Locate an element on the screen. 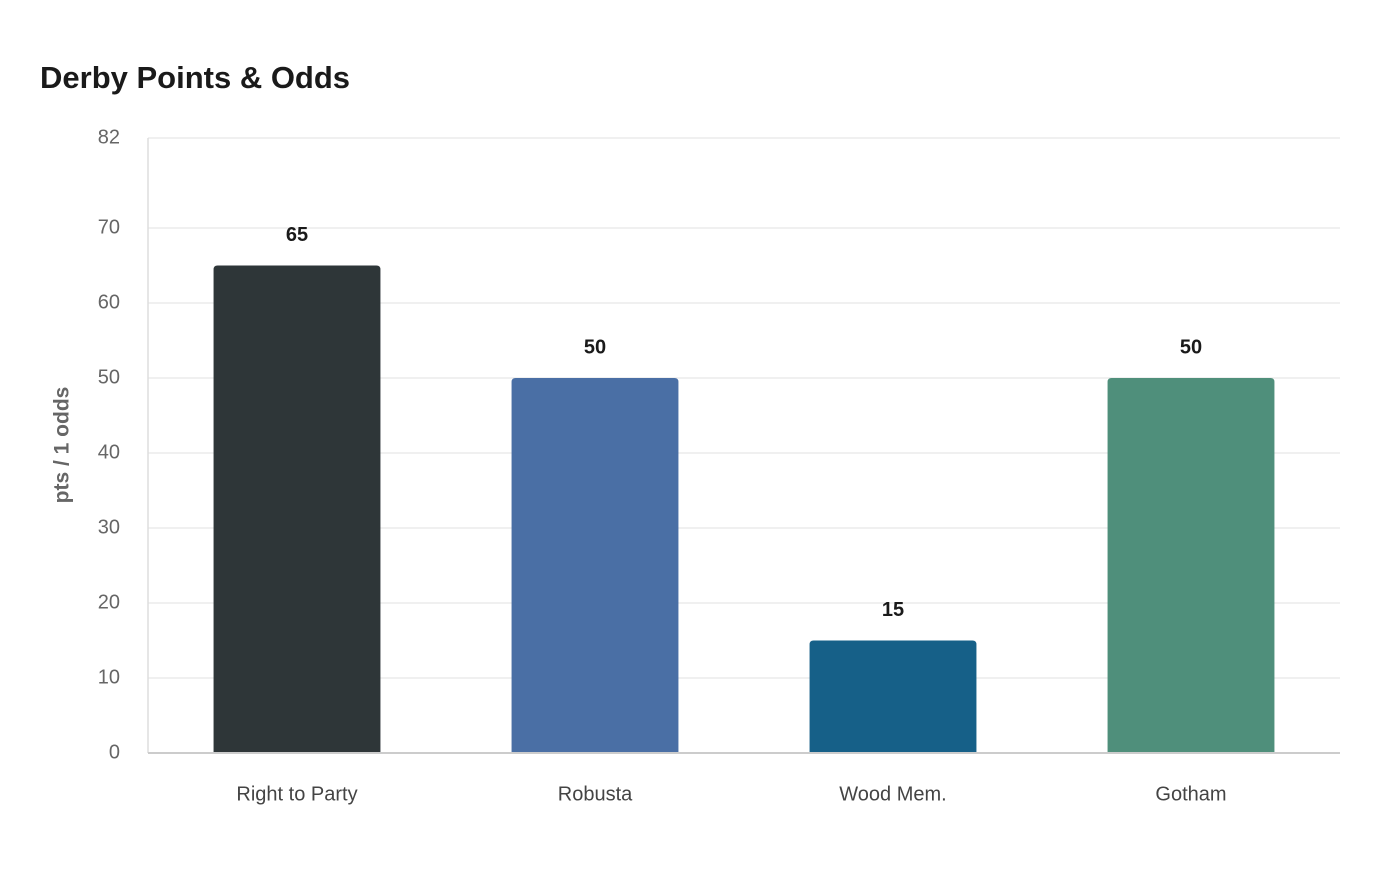 The width and height of the screenshot is (1400, 880). chart-title: Derby Points & Odds is located at coordinates (195, 77).